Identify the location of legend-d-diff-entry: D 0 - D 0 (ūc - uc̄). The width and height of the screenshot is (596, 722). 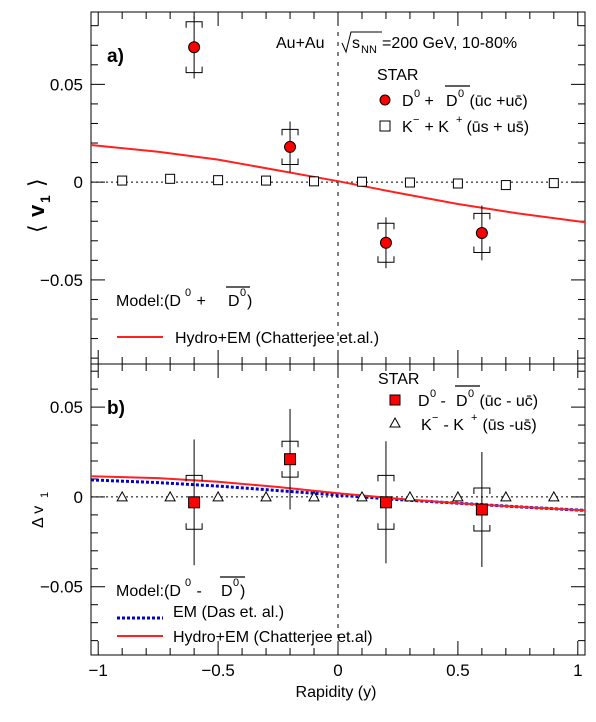
(463, 397).